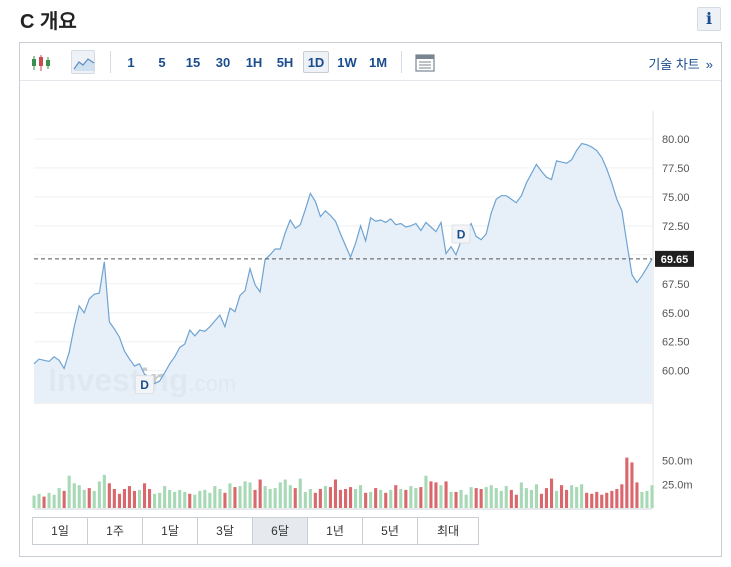 The width and height of the screenshot is (731, 567). I want to click on last-price-label: 69.65, so click(675, 260).